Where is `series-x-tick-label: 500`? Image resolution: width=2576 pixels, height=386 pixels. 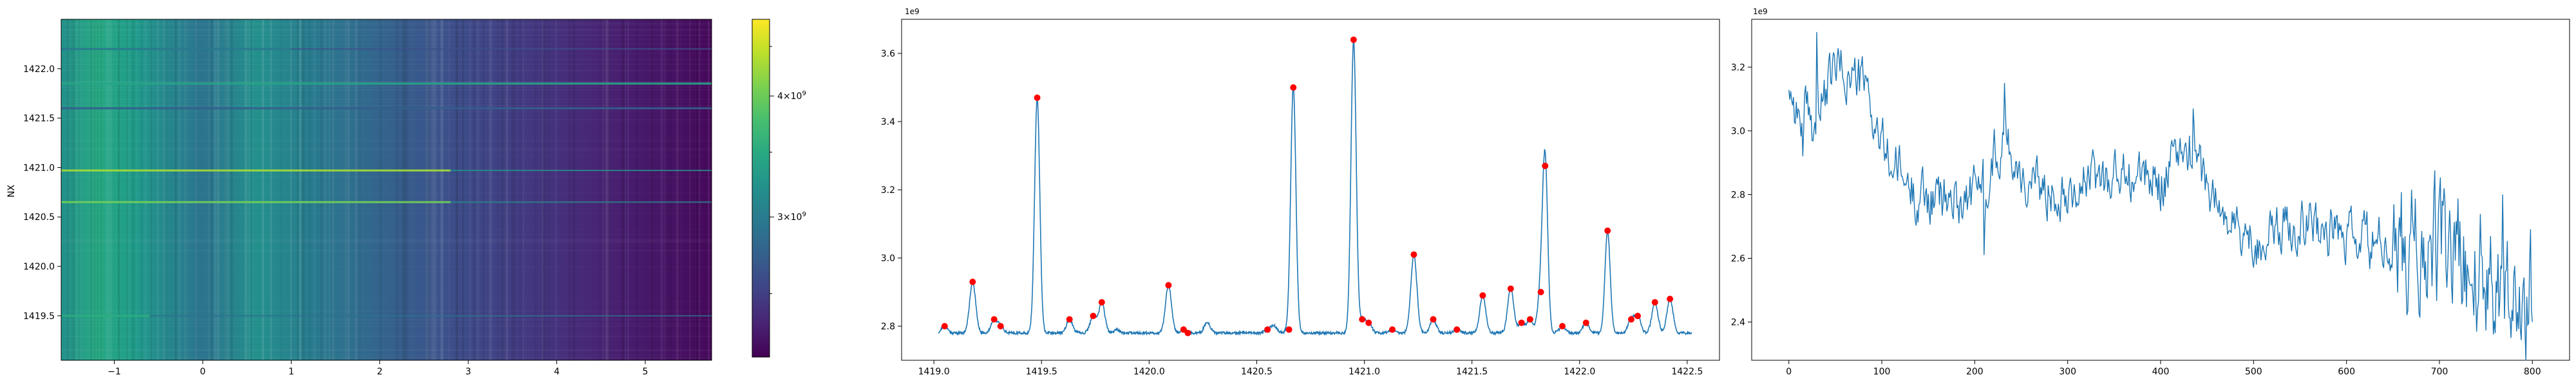
series-x-tick-label: 500 is located at coordinates (2253, 372).